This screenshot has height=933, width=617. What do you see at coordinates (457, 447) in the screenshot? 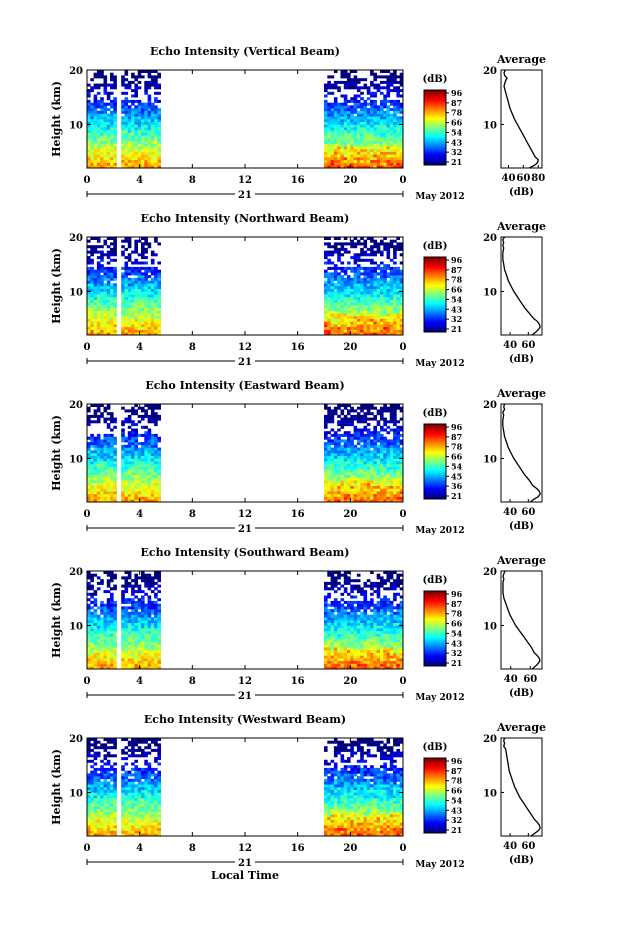
I see `colorbar-tick-label: 78` at bounding box center [457, 447].